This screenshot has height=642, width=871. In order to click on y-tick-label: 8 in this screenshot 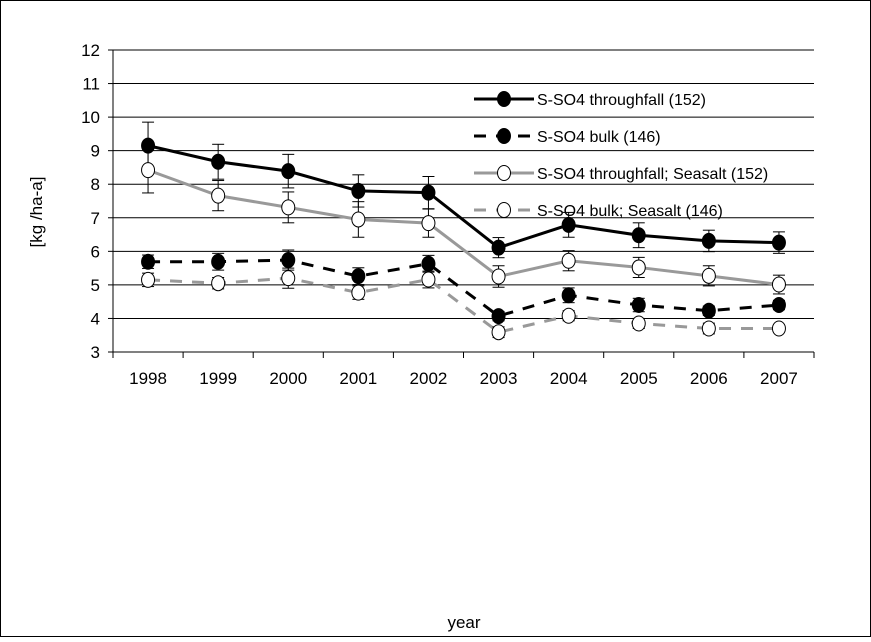, I will do `click(95, 184)`.